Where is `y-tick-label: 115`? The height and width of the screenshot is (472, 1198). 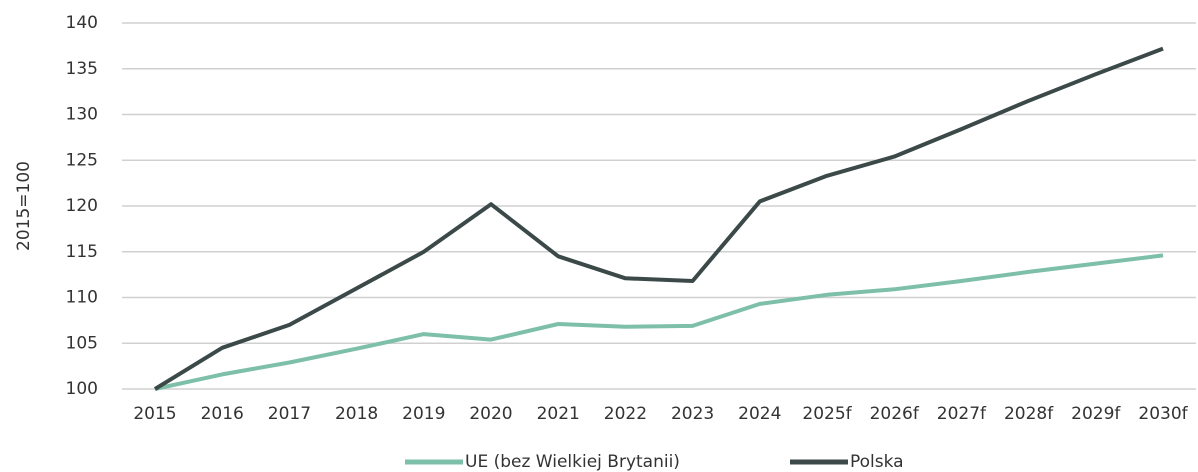
y-tick-label: 115 is located at coordinates (82, 252).